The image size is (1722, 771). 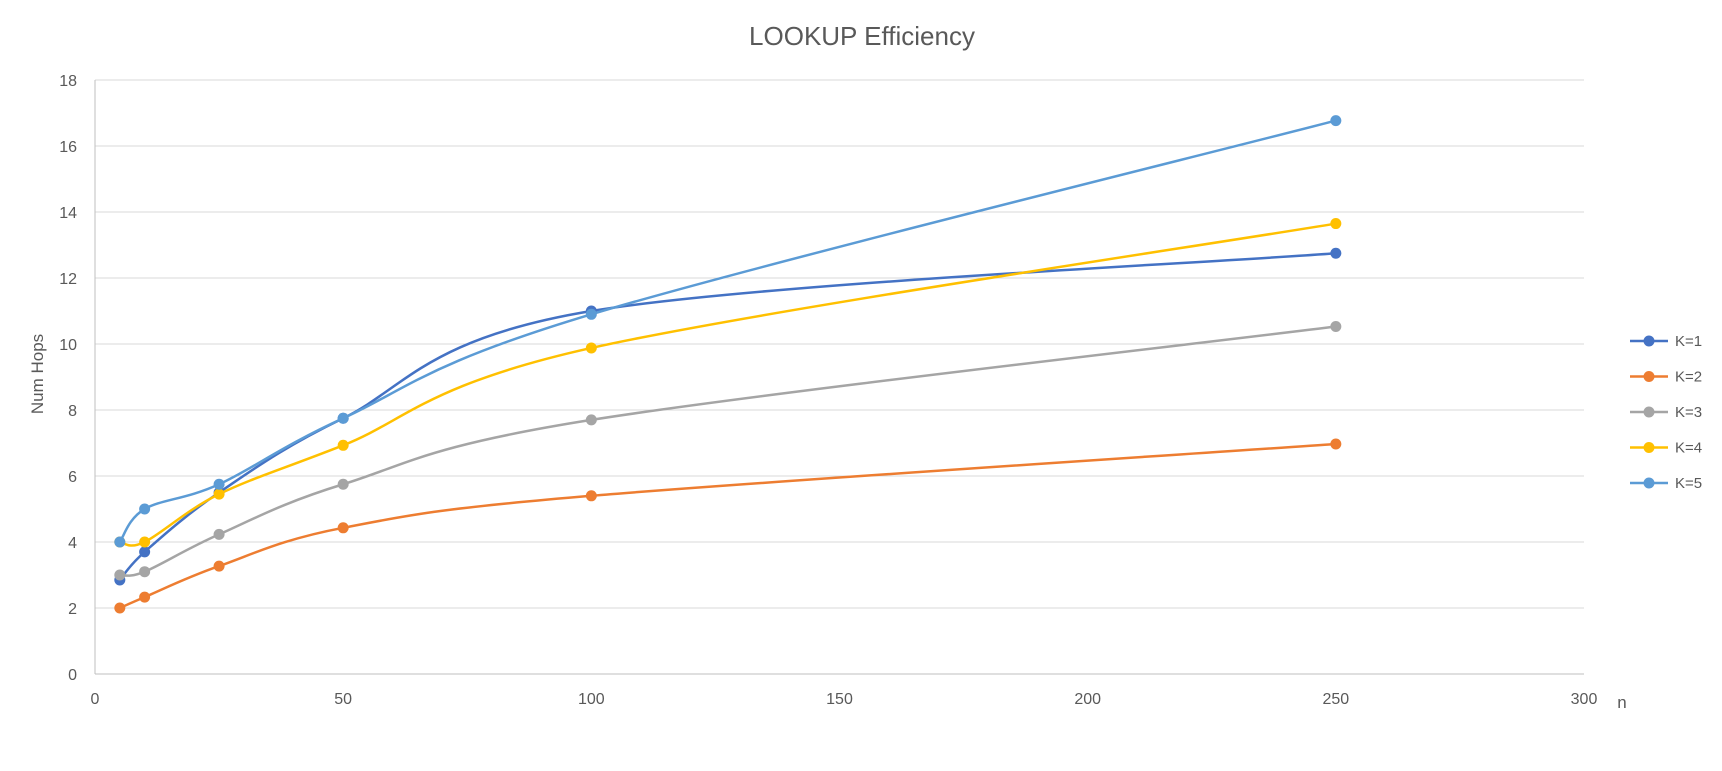 I want to click on x-tick-label: 300, so click(x=1584, y=699).